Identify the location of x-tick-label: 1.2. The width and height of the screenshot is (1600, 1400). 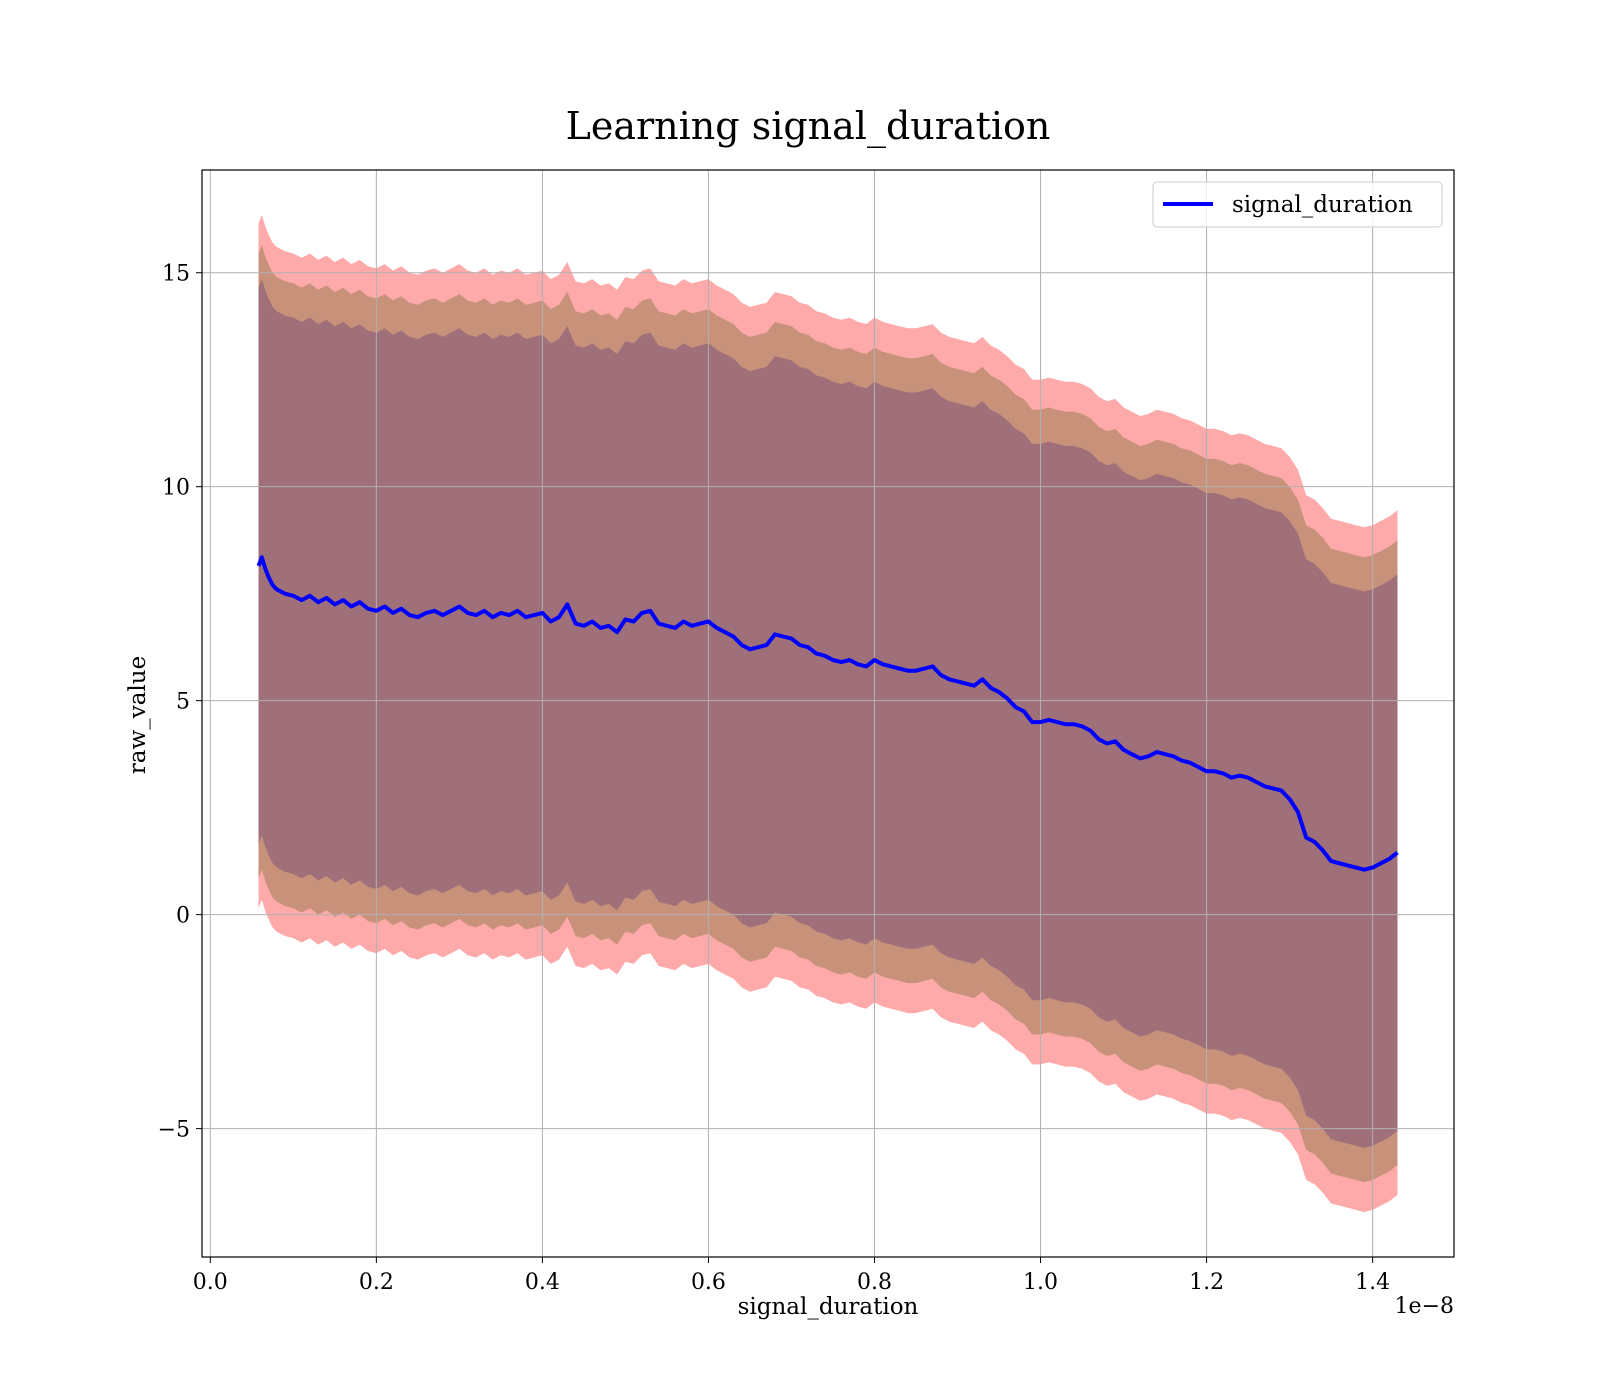
(1206, 1282).